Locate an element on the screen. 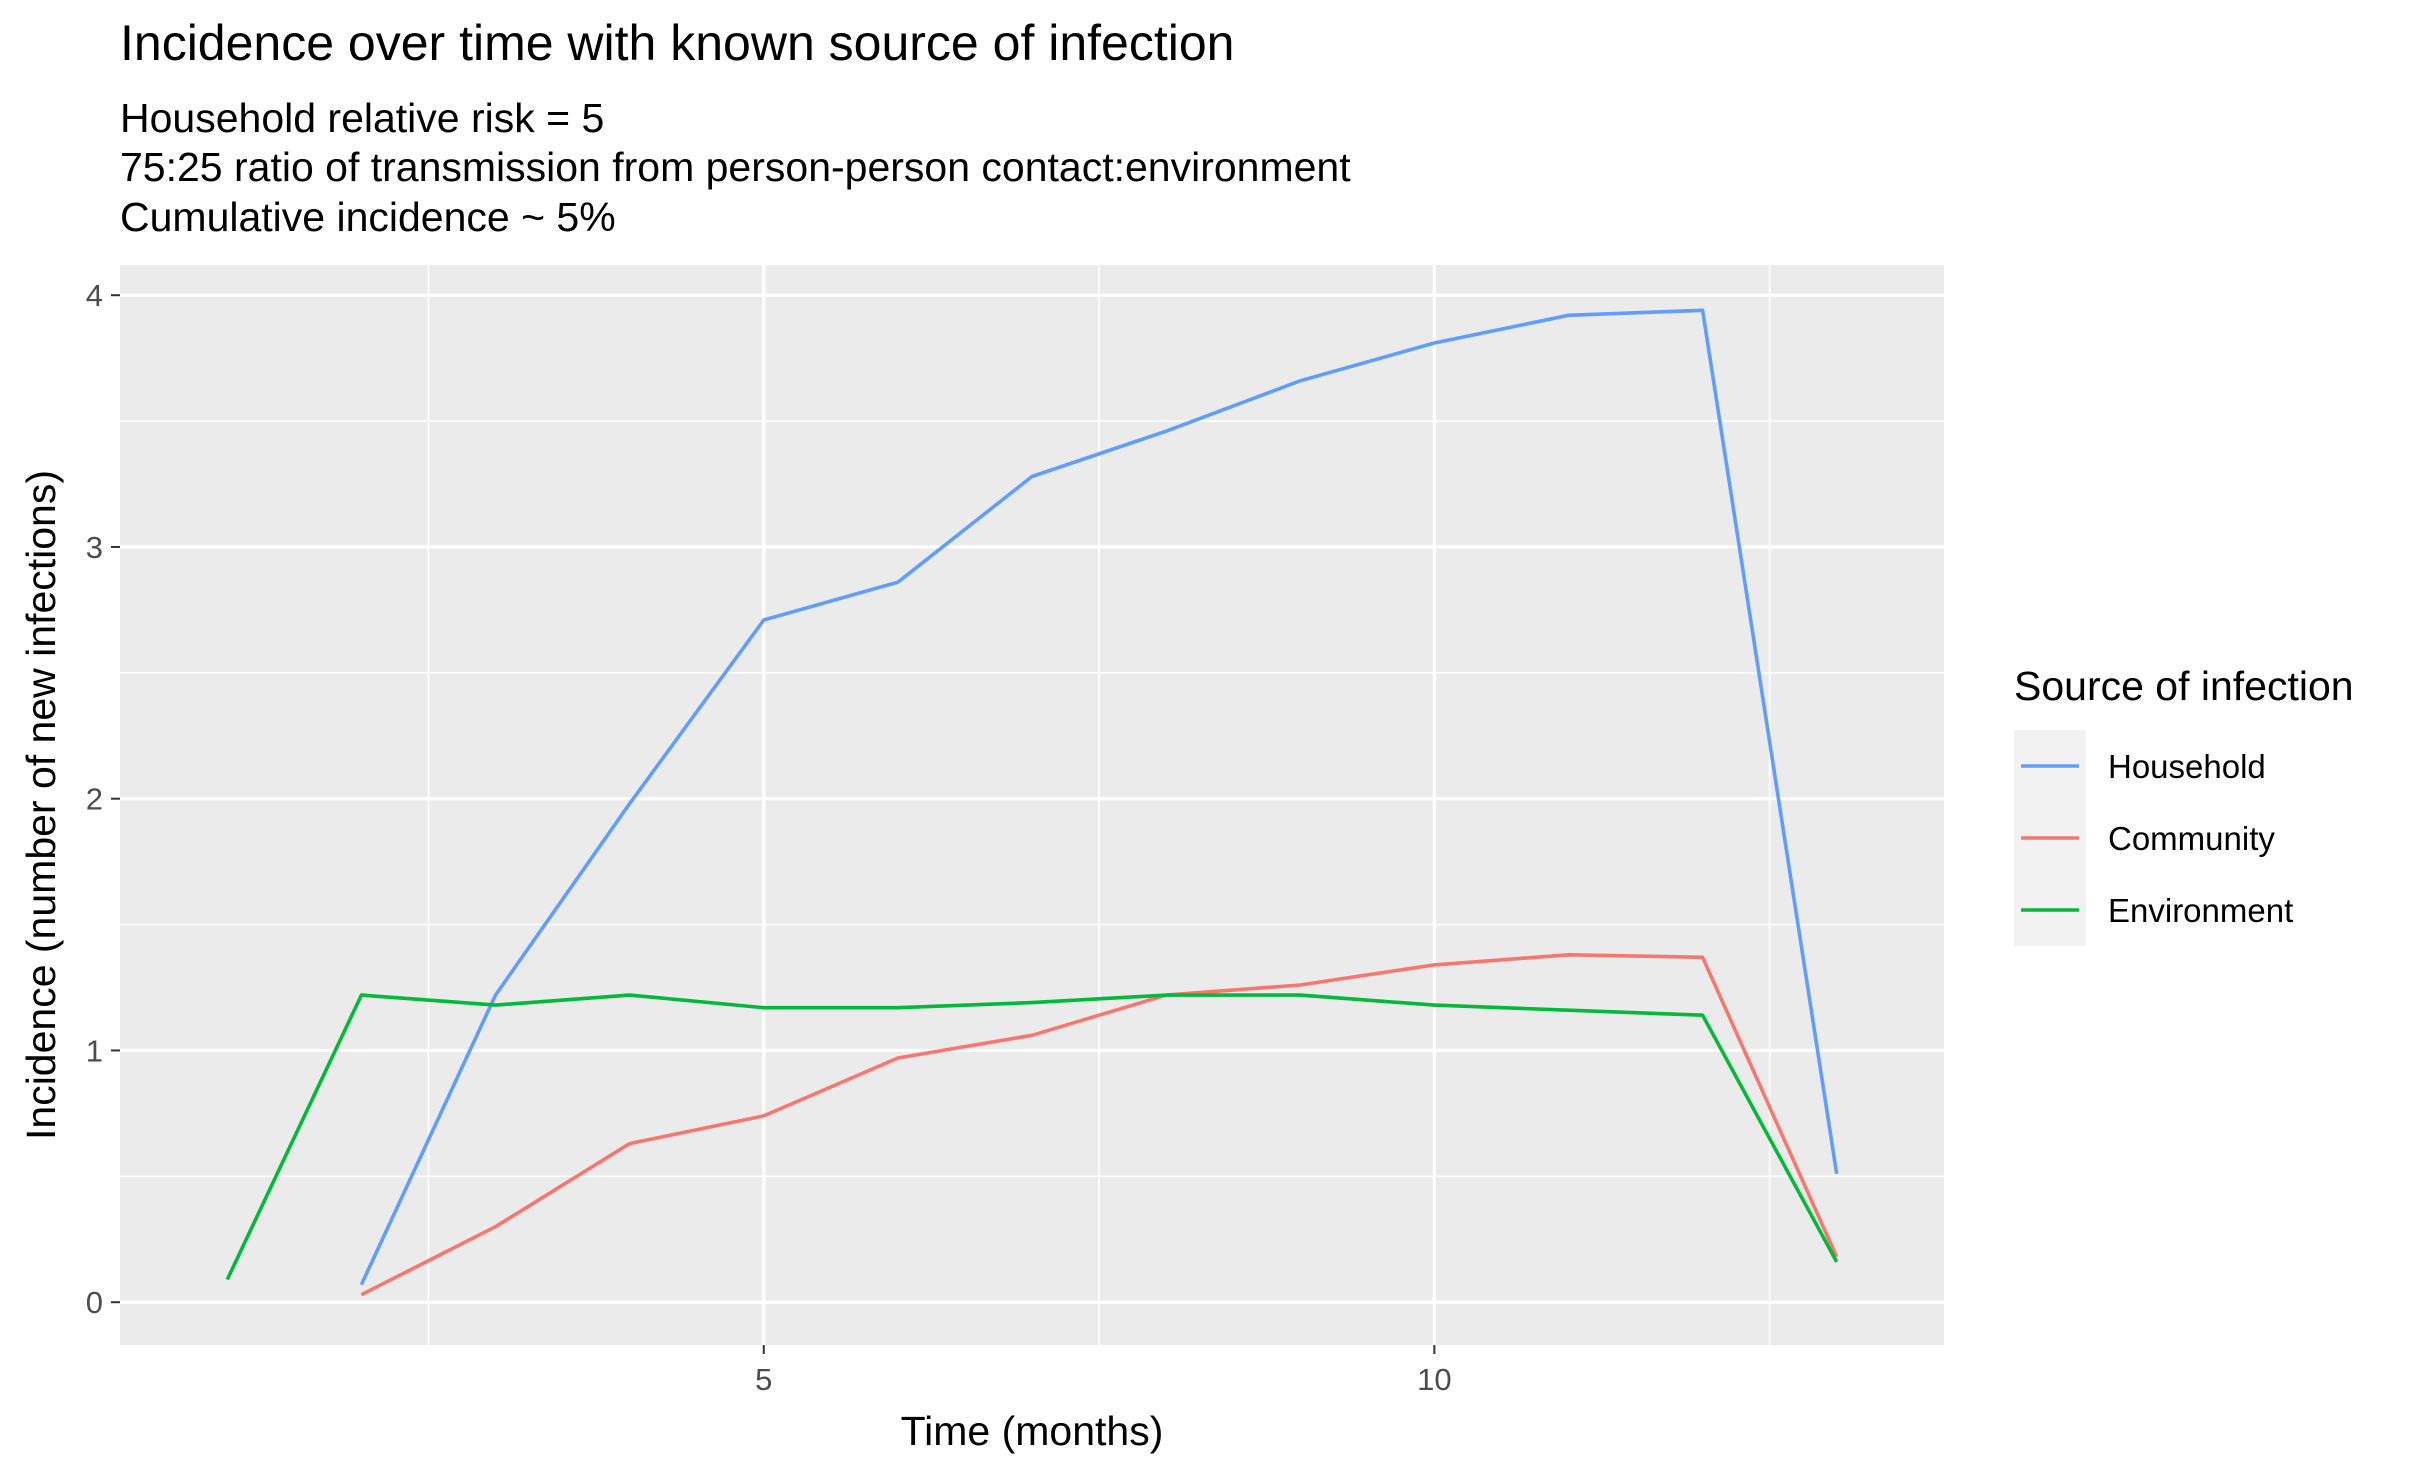 This screenshot has height=1470, width=2429. legend-label-community: Community is located at coordinates (2191, 838).